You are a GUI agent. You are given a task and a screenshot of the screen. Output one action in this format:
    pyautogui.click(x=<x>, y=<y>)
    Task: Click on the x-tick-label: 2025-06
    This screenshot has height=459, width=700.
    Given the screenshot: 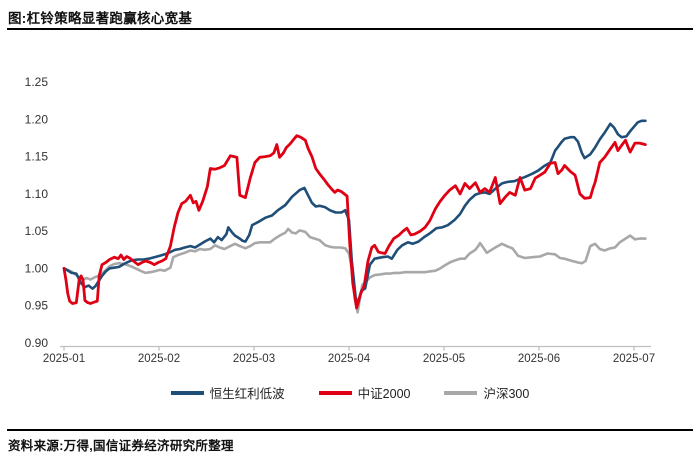 What is the action you would take?
    pyautogui.click(x=539, y=359)
    